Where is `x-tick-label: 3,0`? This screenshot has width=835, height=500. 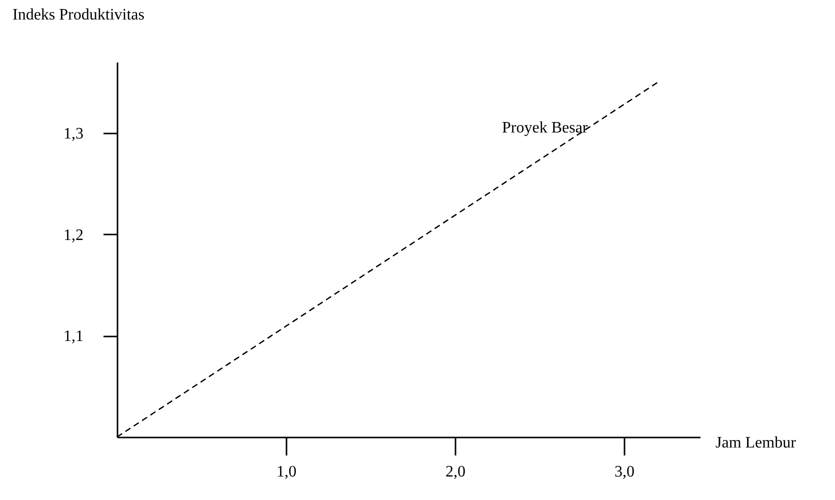 x-tick-label: 3,0 is located at coordinates (624, 472).